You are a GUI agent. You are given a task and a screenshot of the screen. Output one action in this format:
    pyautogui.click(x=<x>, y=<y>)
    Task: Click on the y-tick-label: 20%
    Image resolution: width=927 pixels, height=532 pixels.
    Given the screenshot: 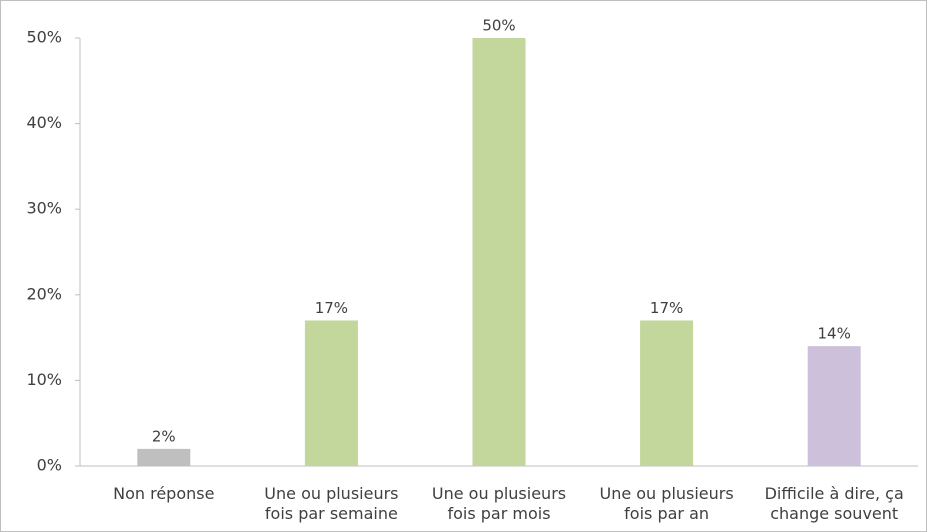 What is the action you would take?
    pyautogui.click(x=44, y=293)
    